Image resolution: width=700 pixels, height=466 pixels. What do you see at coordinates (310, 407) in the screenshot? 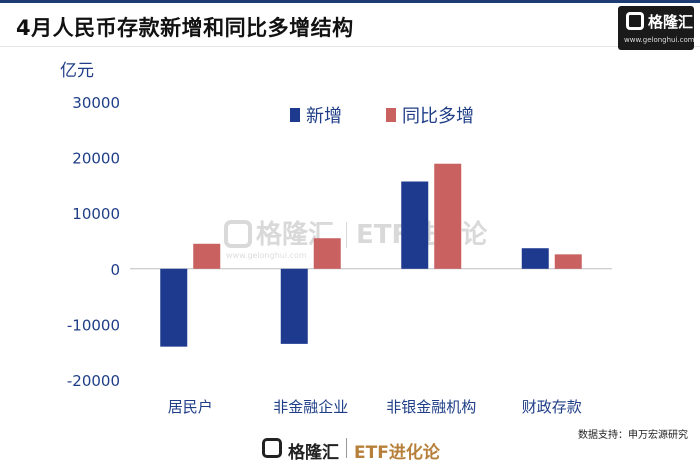
I see `category-label: 非金融企业` at bounding box center [310, 407].